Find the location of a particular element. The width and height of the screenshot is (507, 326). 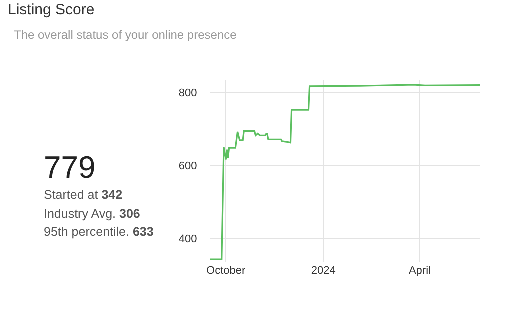

x-tick-label: 2024 is located at coordinates (323, 271).